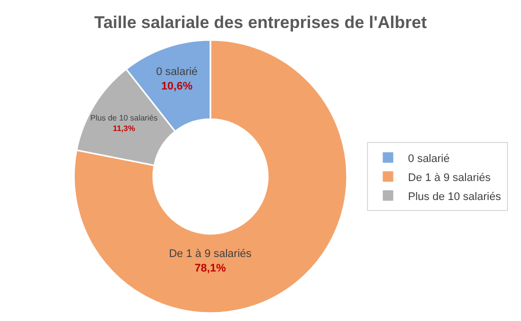 The height and width of the screenshot is (321, 521). Describe the element at coordinates (261, 22) in the screenshot. I see `chart-title: Taille salariale des entreprises de l'Albret` at that location.